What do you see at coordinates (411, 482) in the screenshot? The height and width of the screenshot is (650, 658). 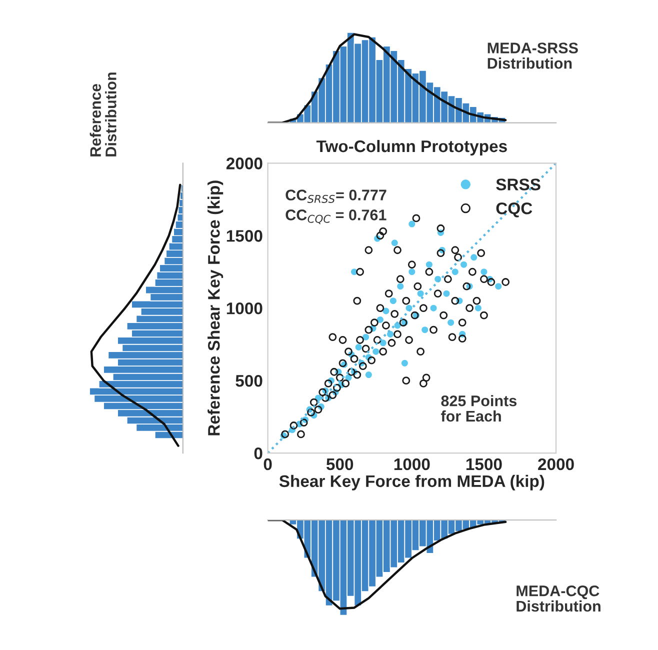 I see `x-axis-title: Shear Key Force from MEDA (kip)` at bounding box center [411, 482].